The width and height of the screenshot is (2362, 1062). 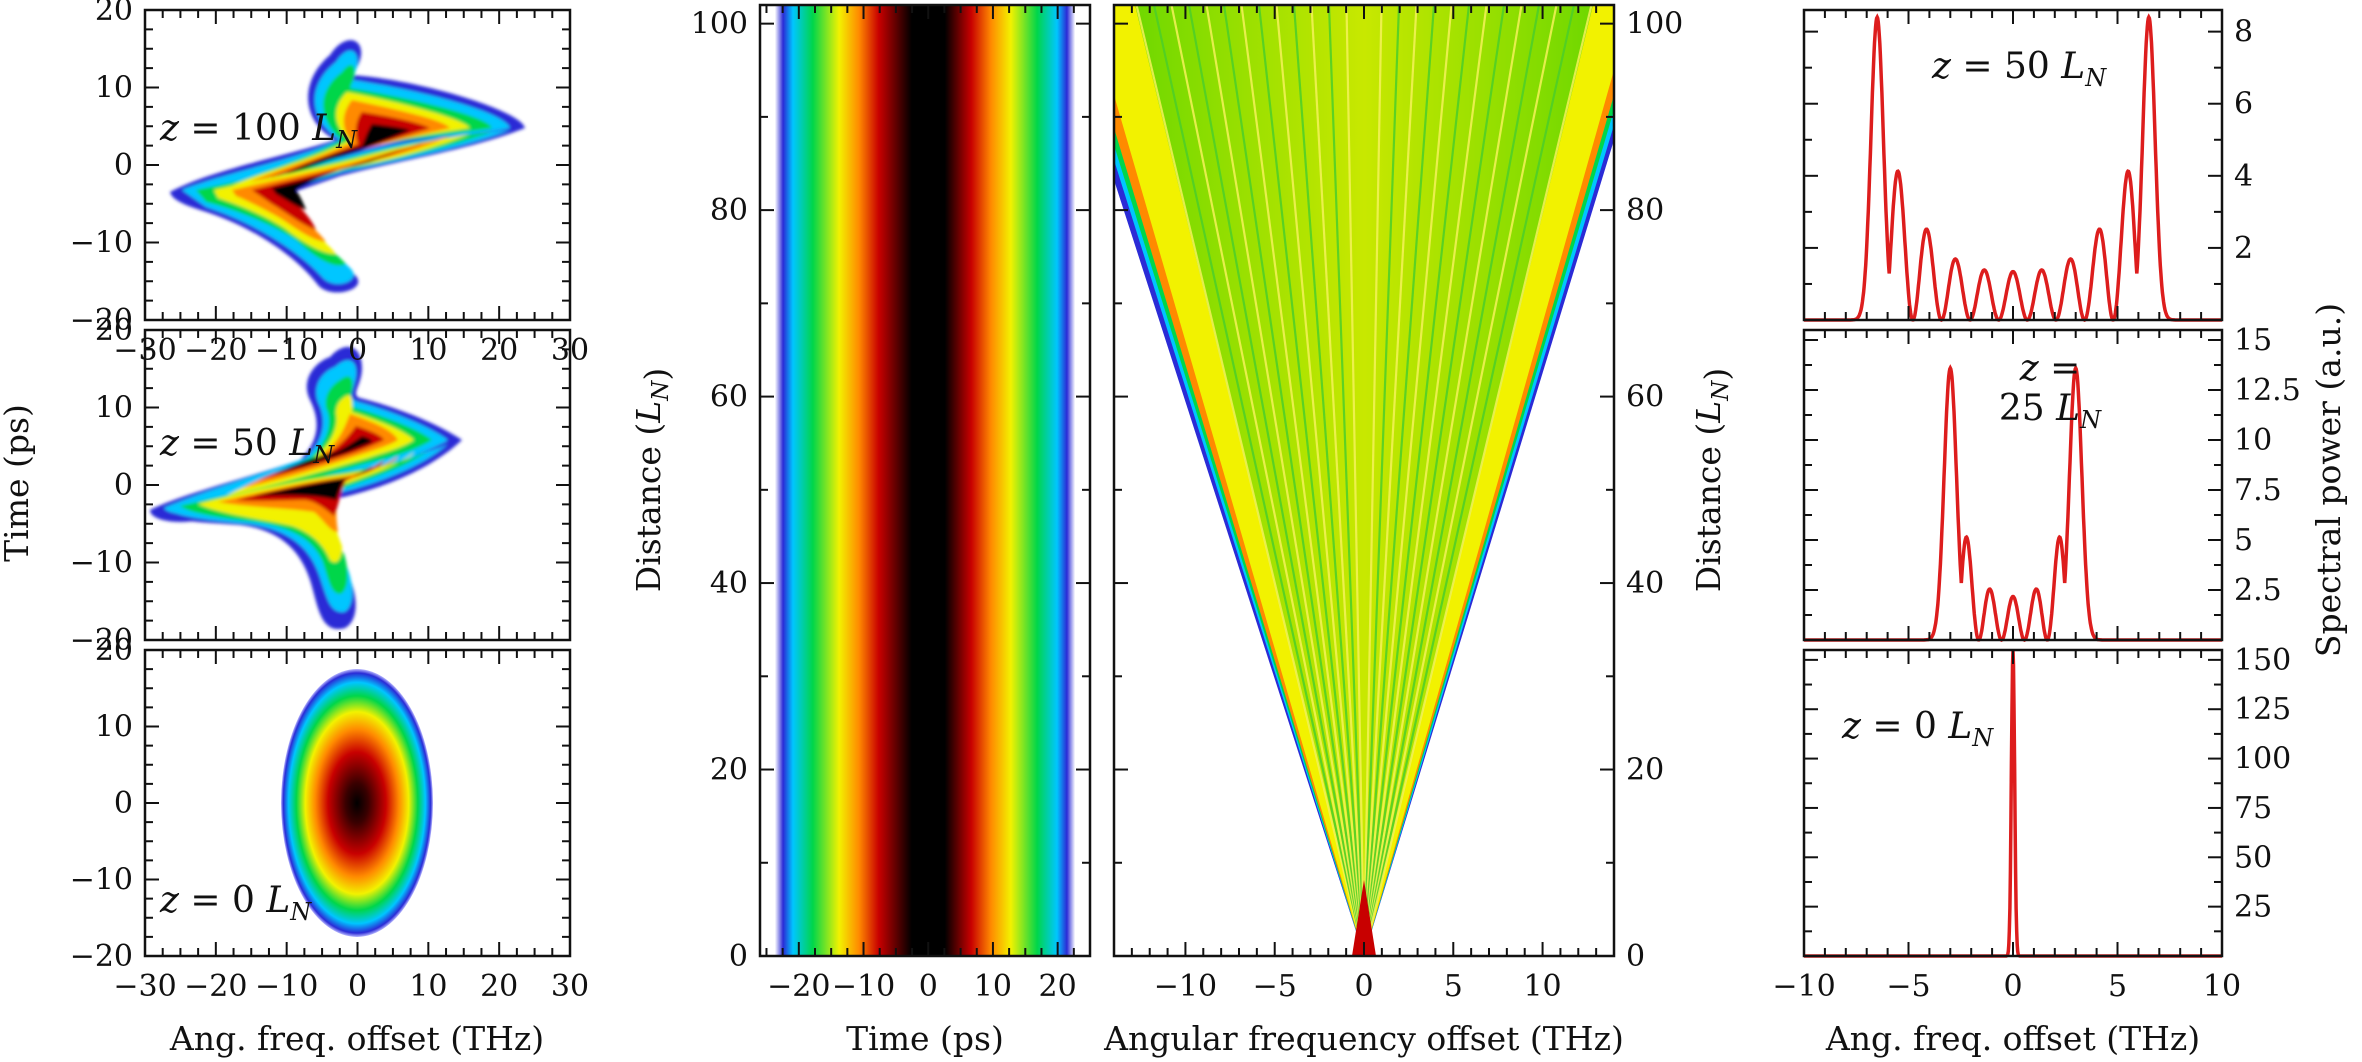 What do you see at coordinates (1712, 480) in the screenshot?
I see `y-axis-label-distance-right: Distance (LN)` at bounding box center [1712, 480].